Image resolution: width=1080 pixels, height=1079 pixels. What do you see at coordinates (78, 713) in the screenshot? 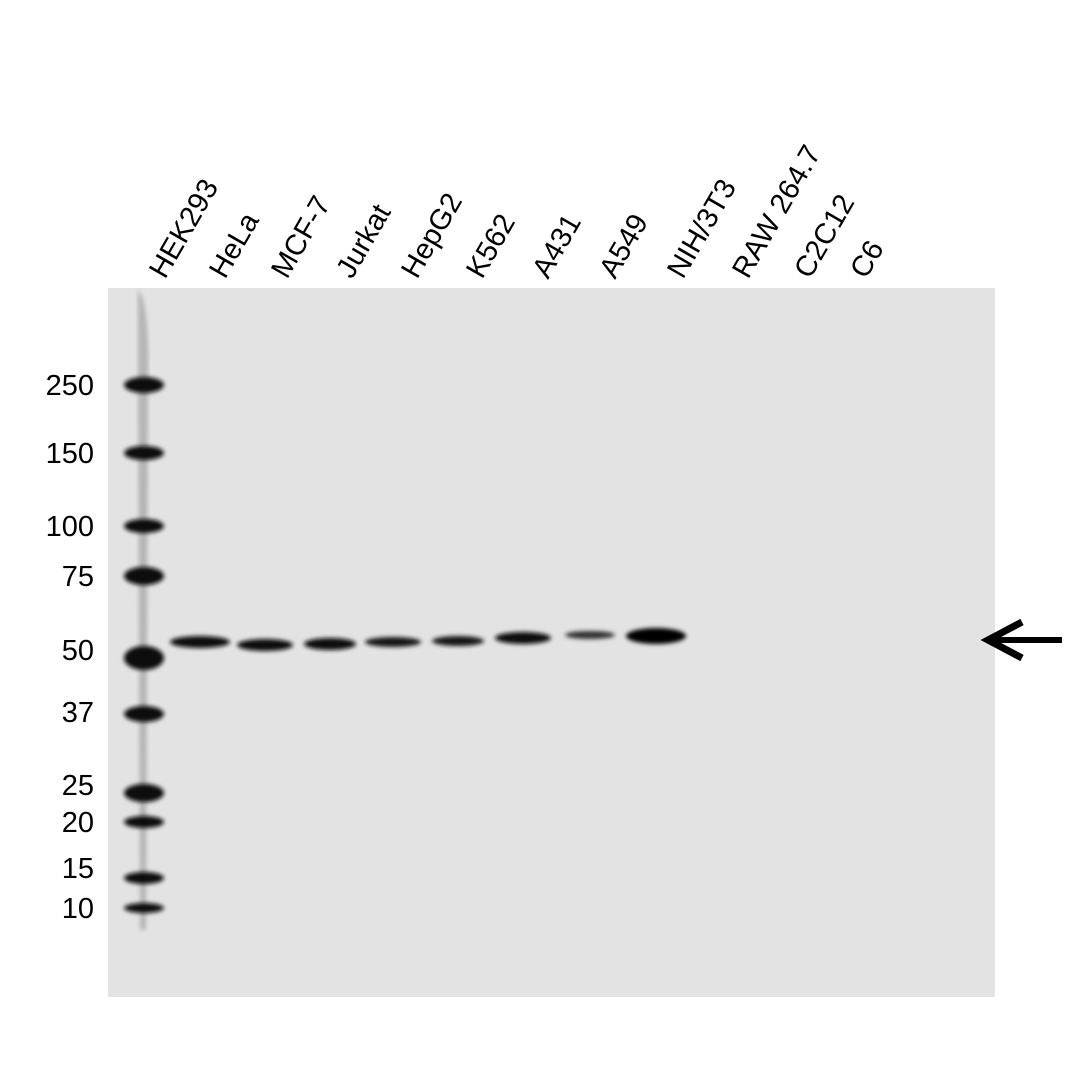
I see `marker-label: 37` at bounding box center [78, 713].